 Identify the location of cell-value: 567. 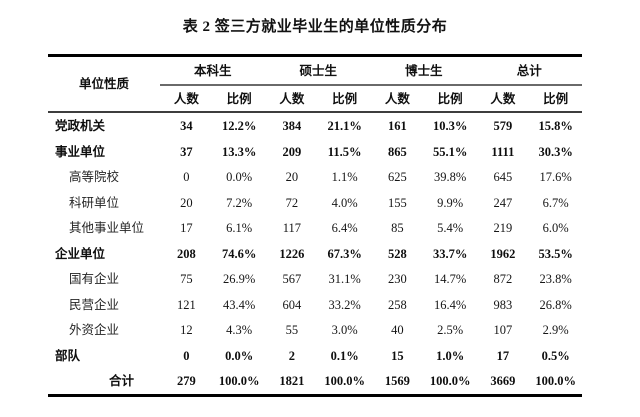
(292, 279).